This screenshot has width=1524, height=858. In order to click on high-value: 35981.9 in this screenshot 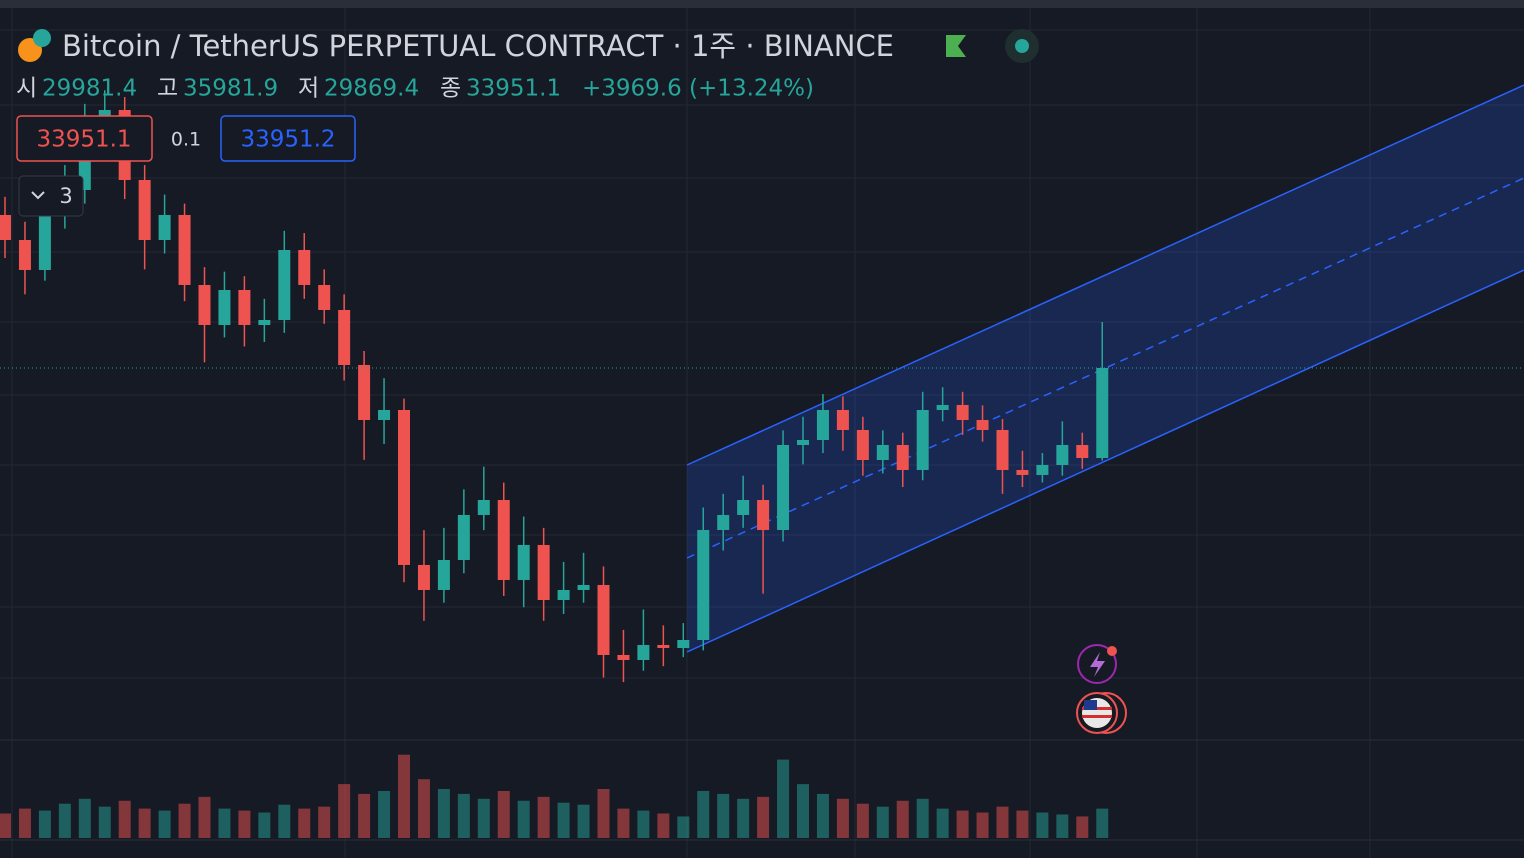, I will do `click(230, 89)`.